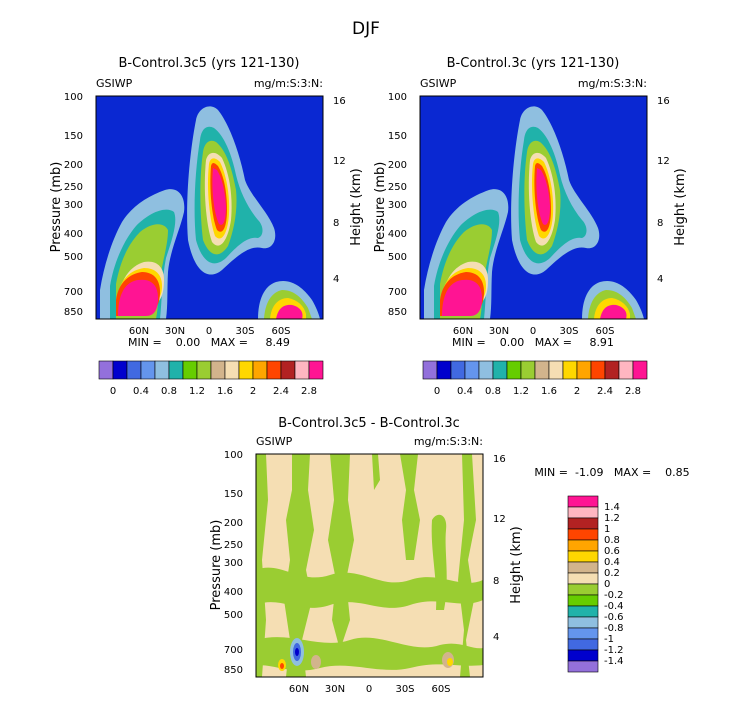 Image resolution: width=733 pixels, height=703 pixels. What do you see at coordinates (533, 207) in the screenshot?
I see `plot-frame` at bounding box center [533, 207].